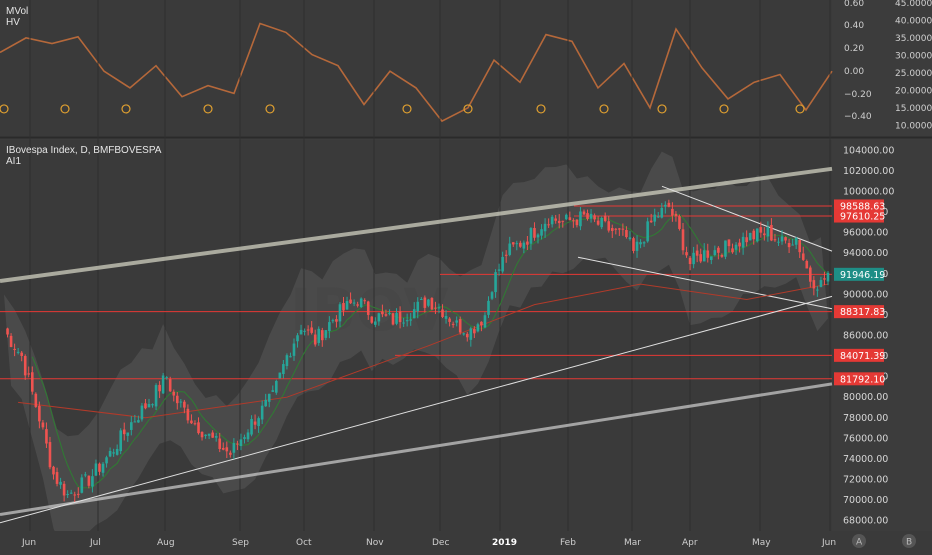 The width and height of the screenshot is (932, 555). I want to click on hv-axis-tick: −0.40, so click(858, 117).